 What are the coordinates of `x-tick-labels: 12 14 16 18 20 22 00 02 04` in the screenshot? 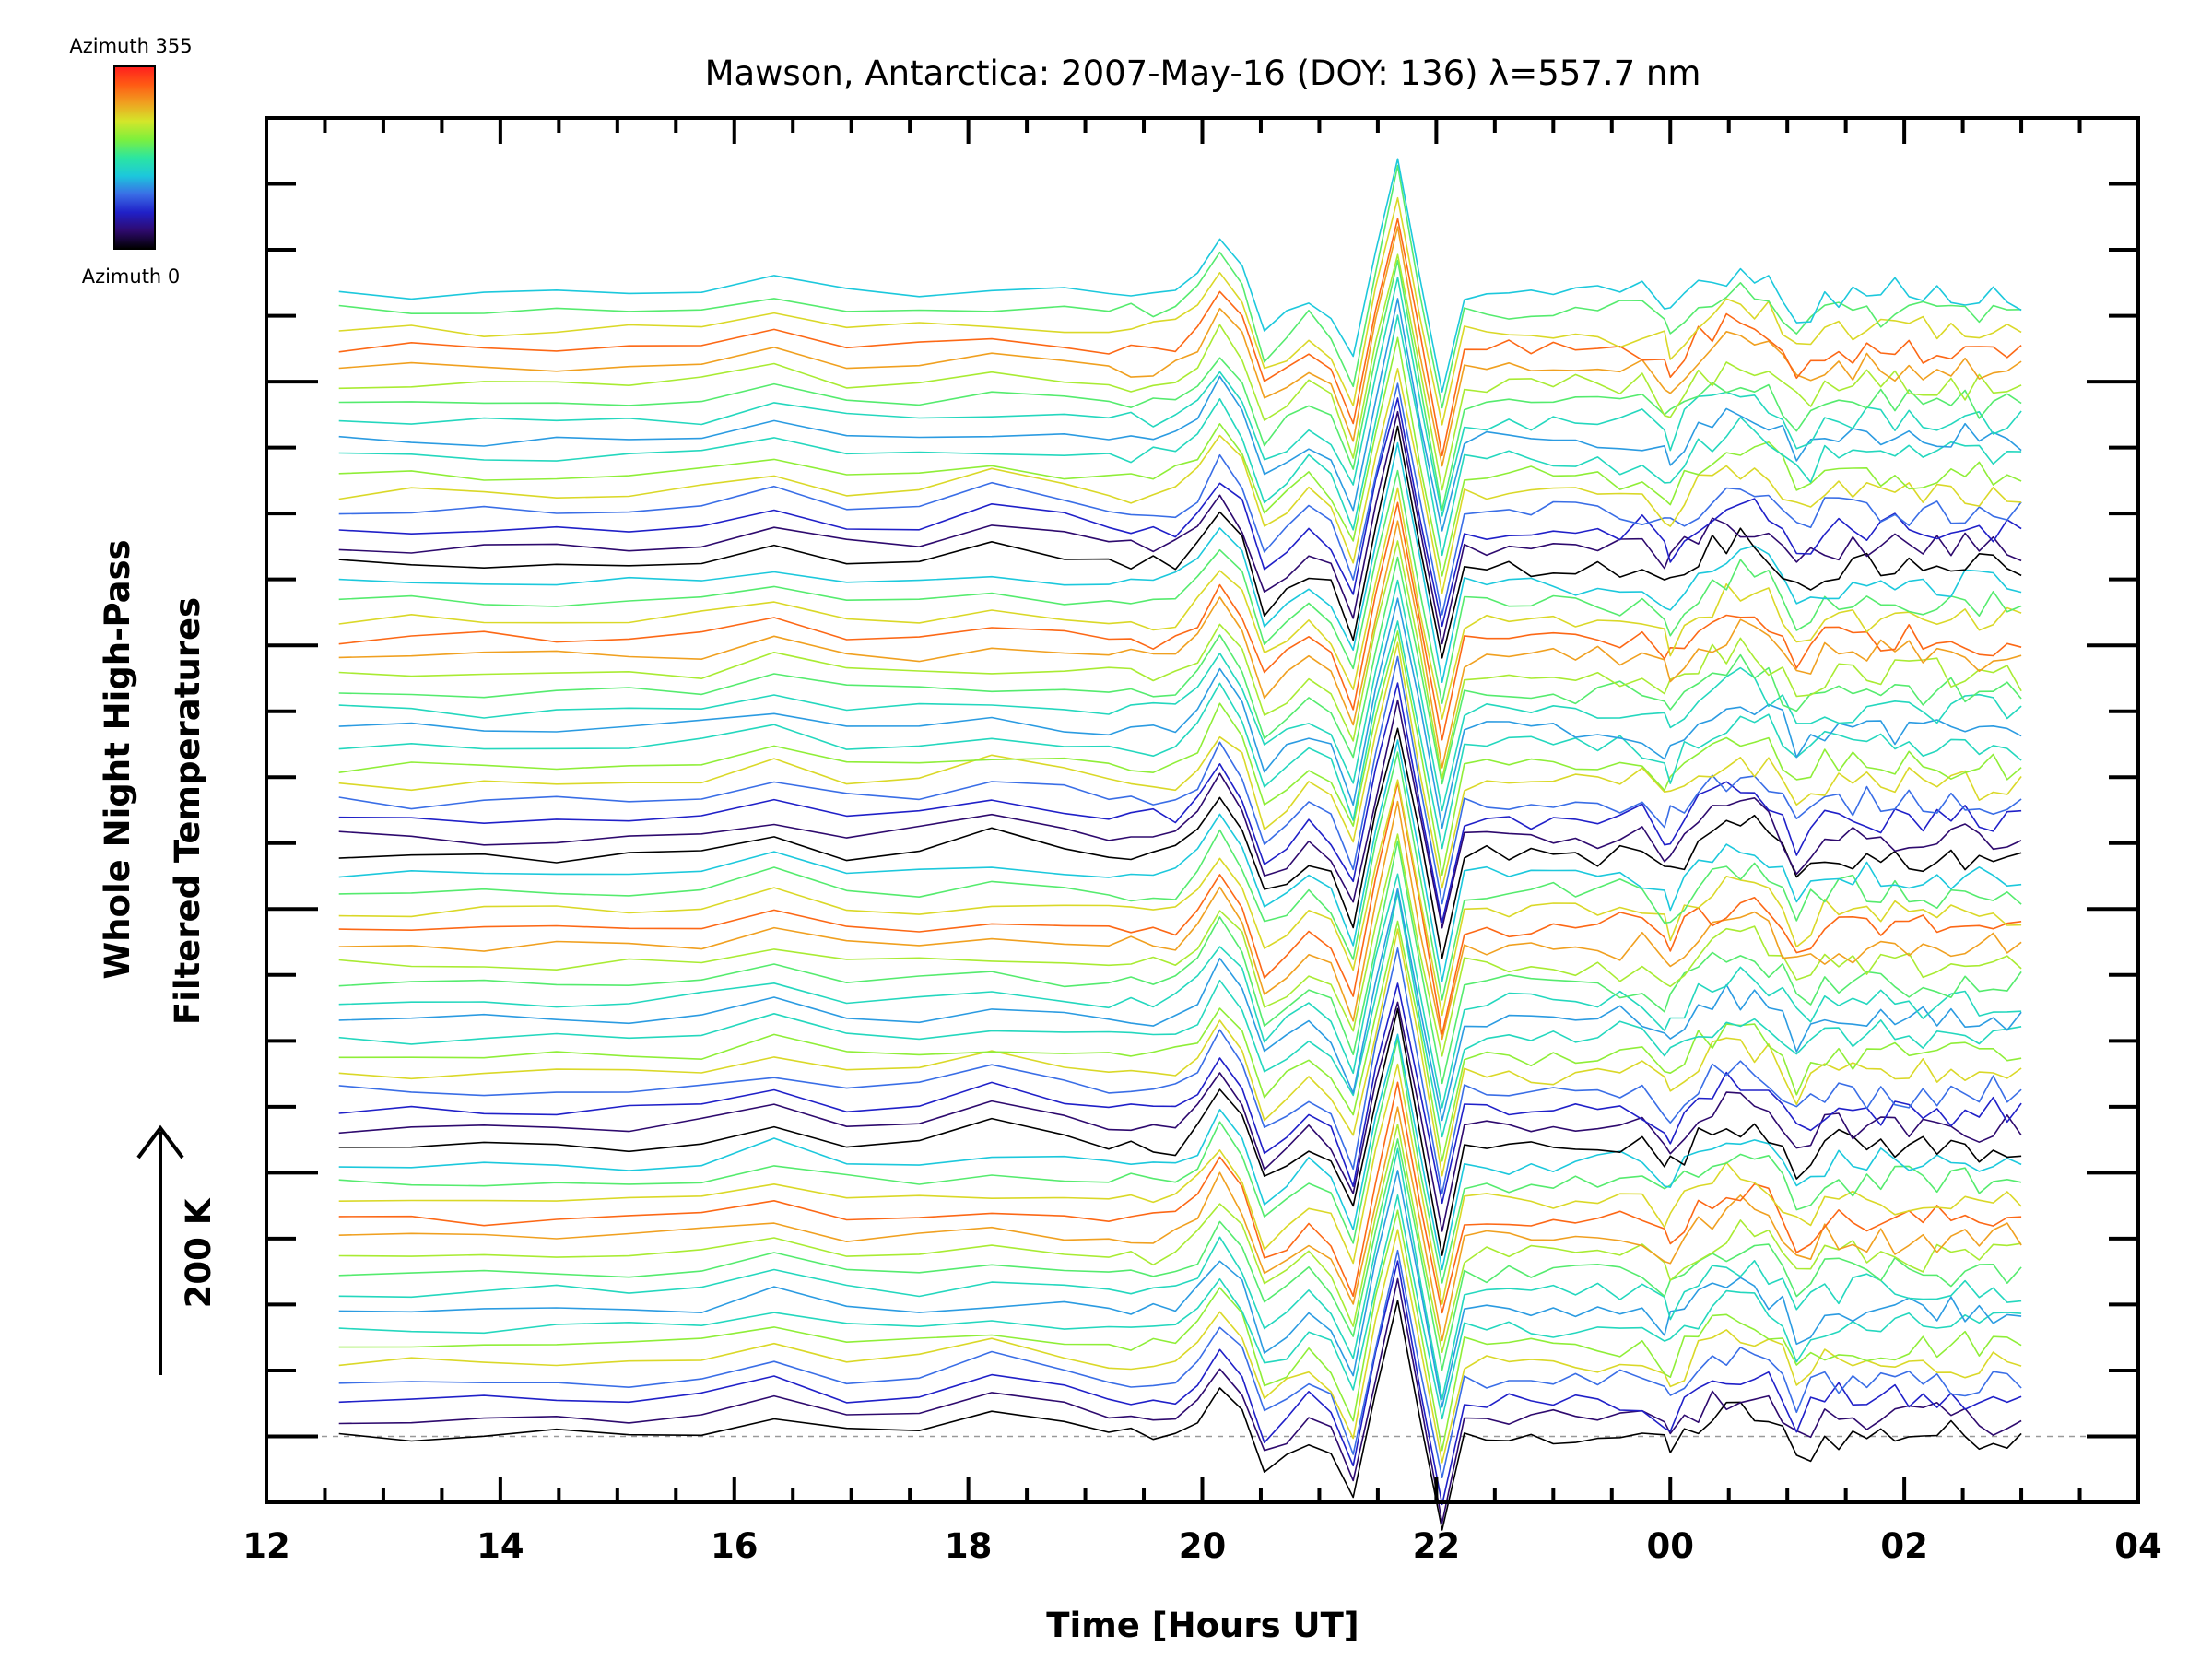 It's located at (1202, 1546).